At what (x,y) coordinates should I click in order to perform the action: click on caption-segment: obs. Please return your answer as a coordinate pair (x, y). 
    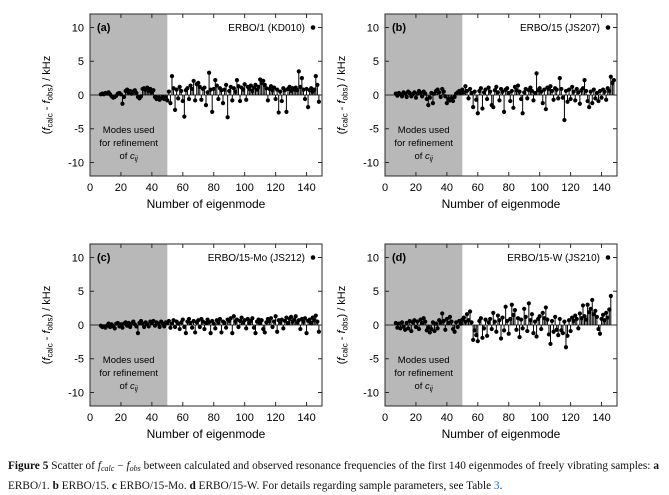
    Looking at the image, I should click on (135, 468).